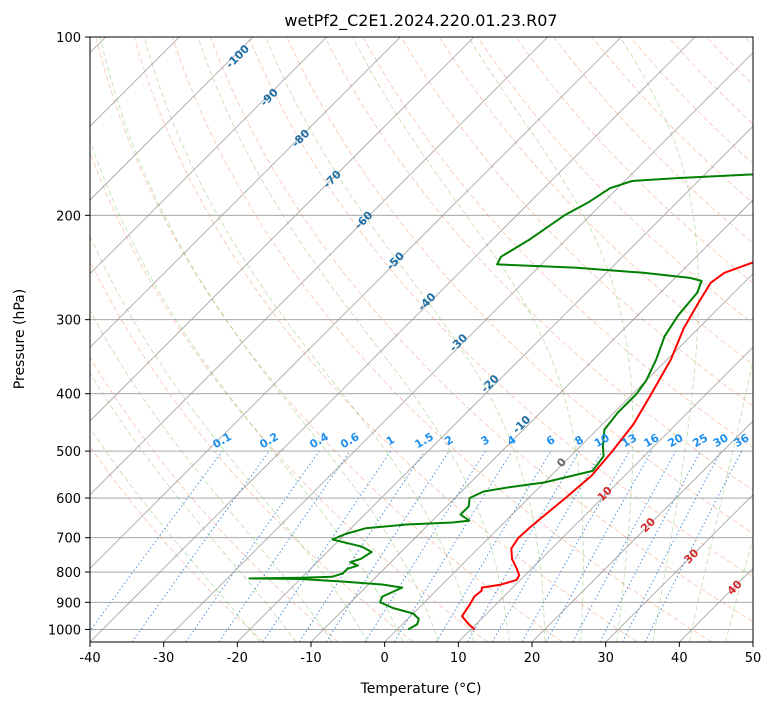  I want to click on y-tick-label: 800, so click(68, 573).